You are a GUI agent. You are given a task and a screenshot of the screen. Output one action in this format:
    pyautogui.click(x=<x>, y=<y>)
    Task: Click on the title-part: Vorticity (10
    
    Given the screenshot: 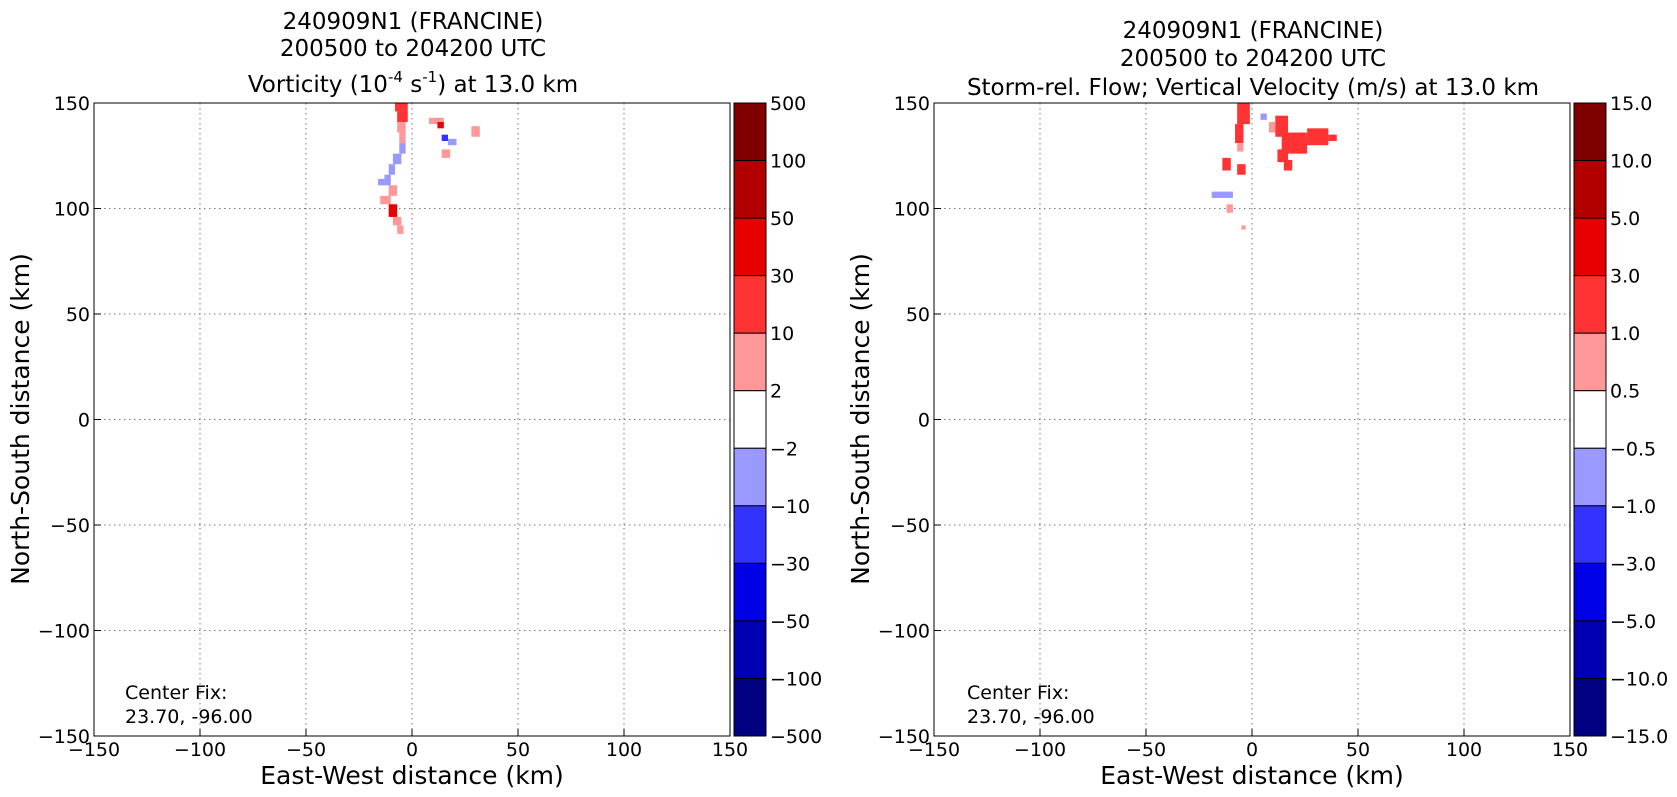 What is the action you would take?
    pyautogui.click(x=318, y=85)
    